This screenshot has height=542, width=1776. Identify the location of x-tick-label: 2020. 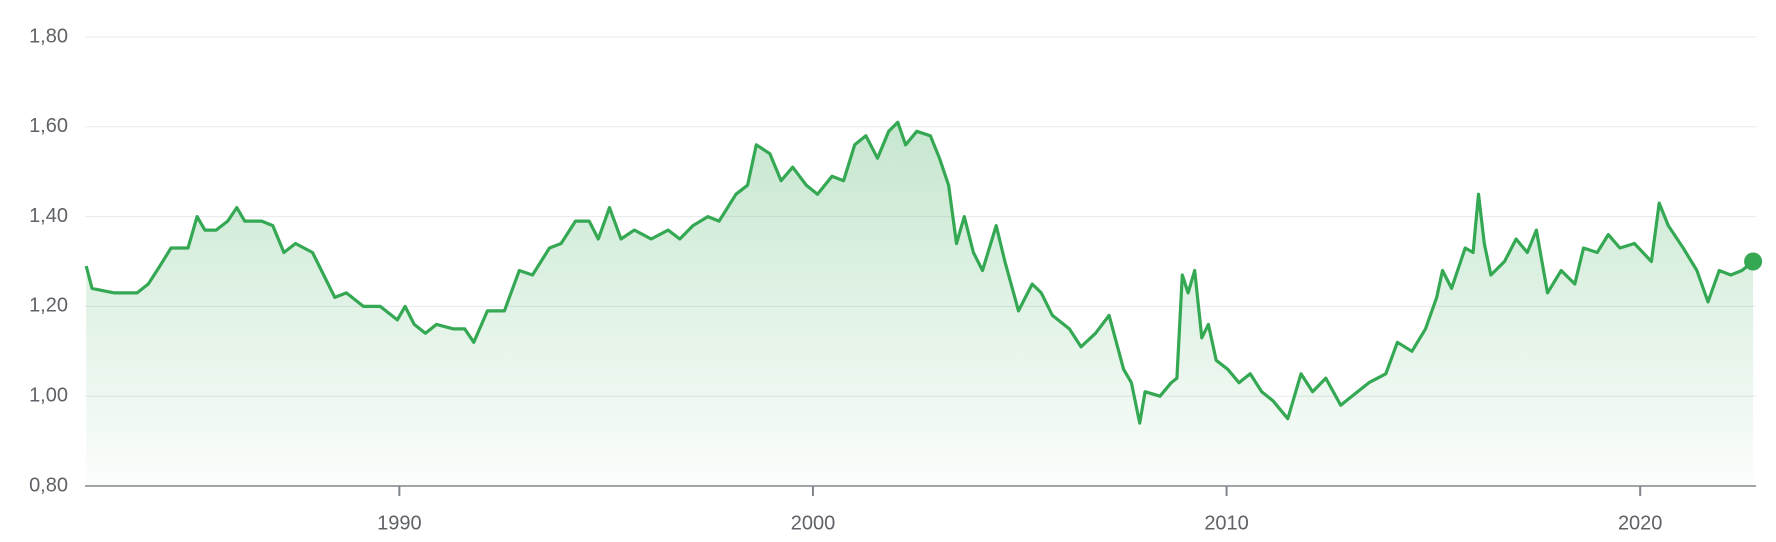
(1640, 523).